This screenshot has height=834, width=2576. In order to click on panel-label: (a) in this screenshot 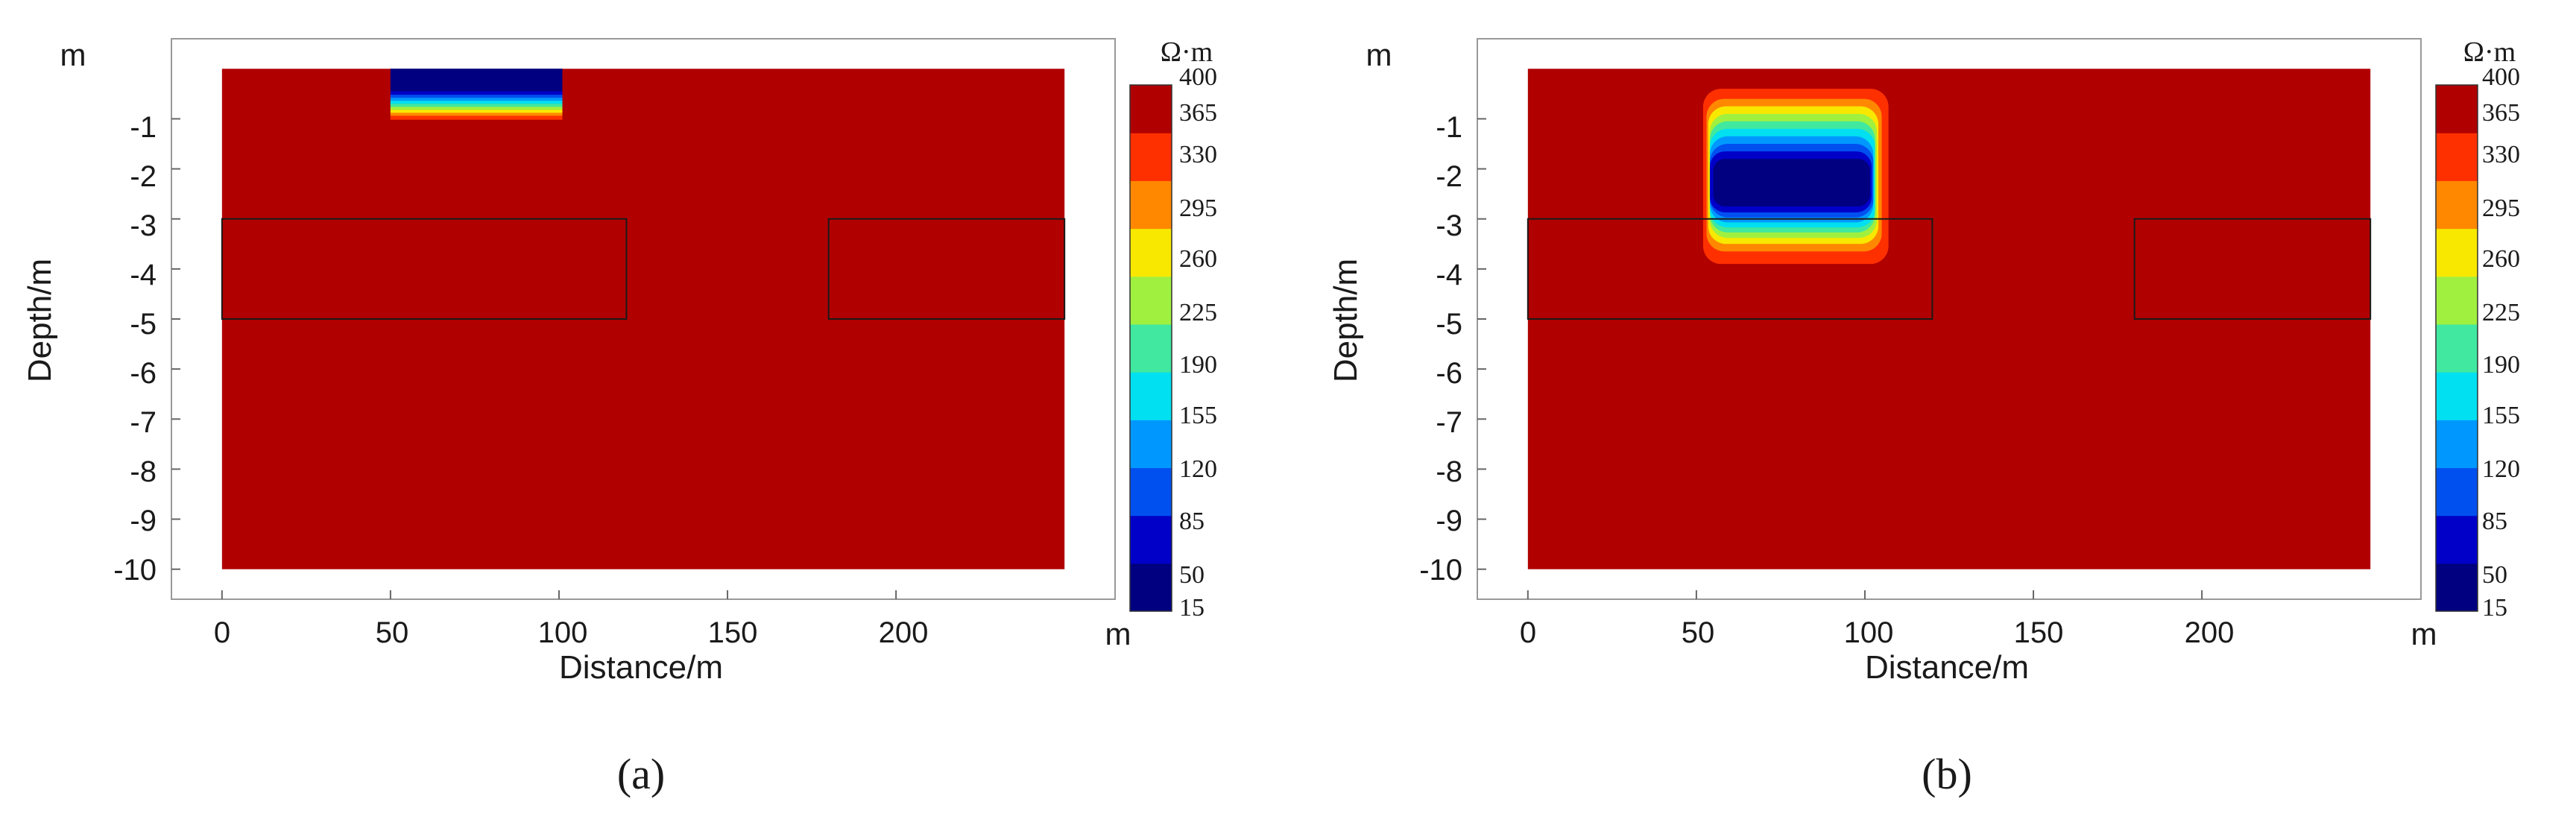, I will do `click(641, 774)`.